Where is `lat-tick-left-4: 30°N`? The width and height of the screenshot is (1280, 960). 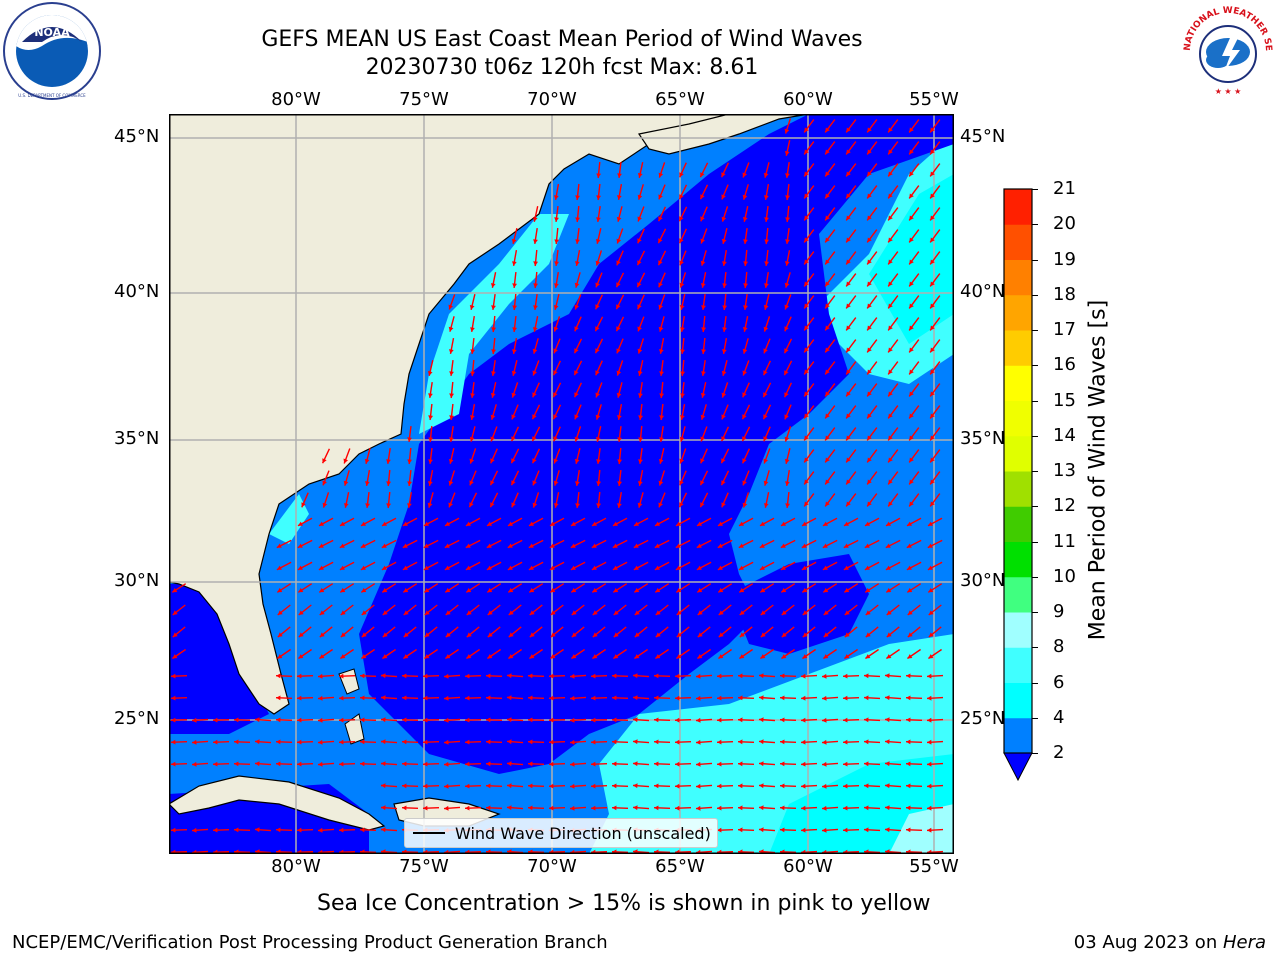
lat-tick-left-4: 30°N is located at coordinates (137, 580).